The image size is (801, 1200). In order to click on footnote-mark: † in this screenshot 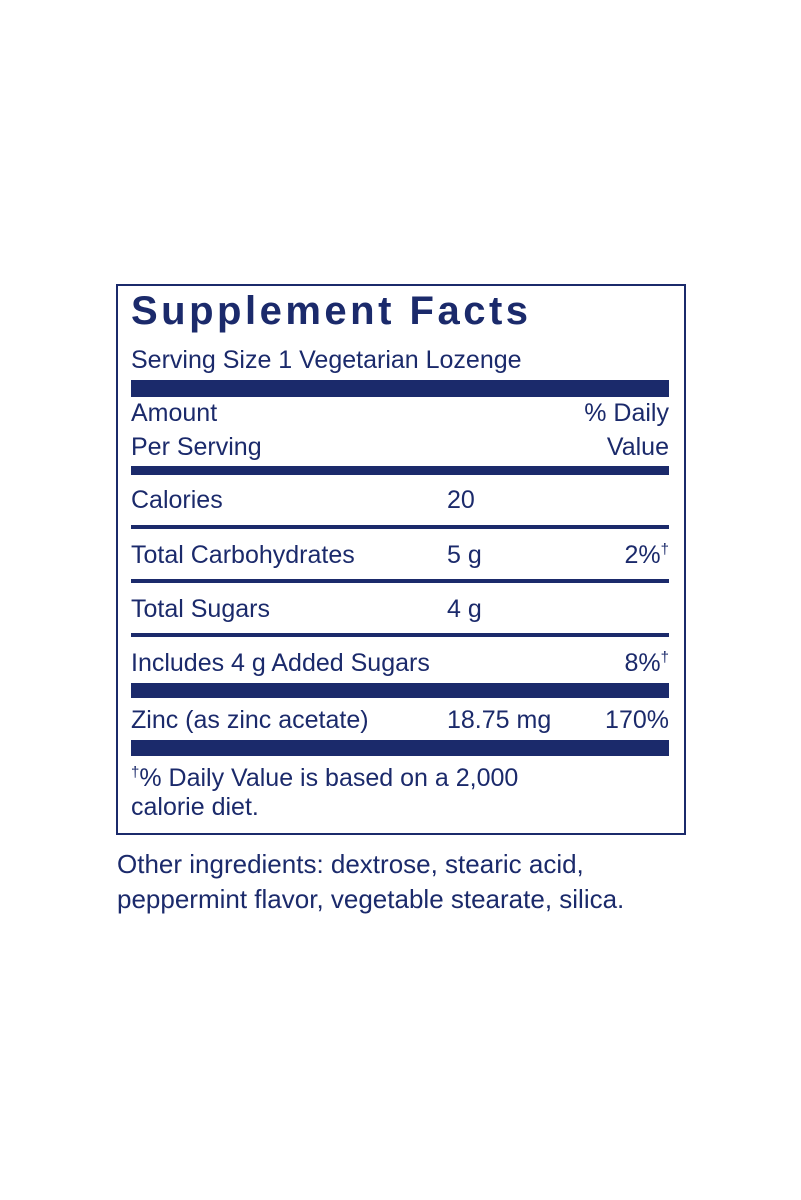, I will do `click(135, 772)`.